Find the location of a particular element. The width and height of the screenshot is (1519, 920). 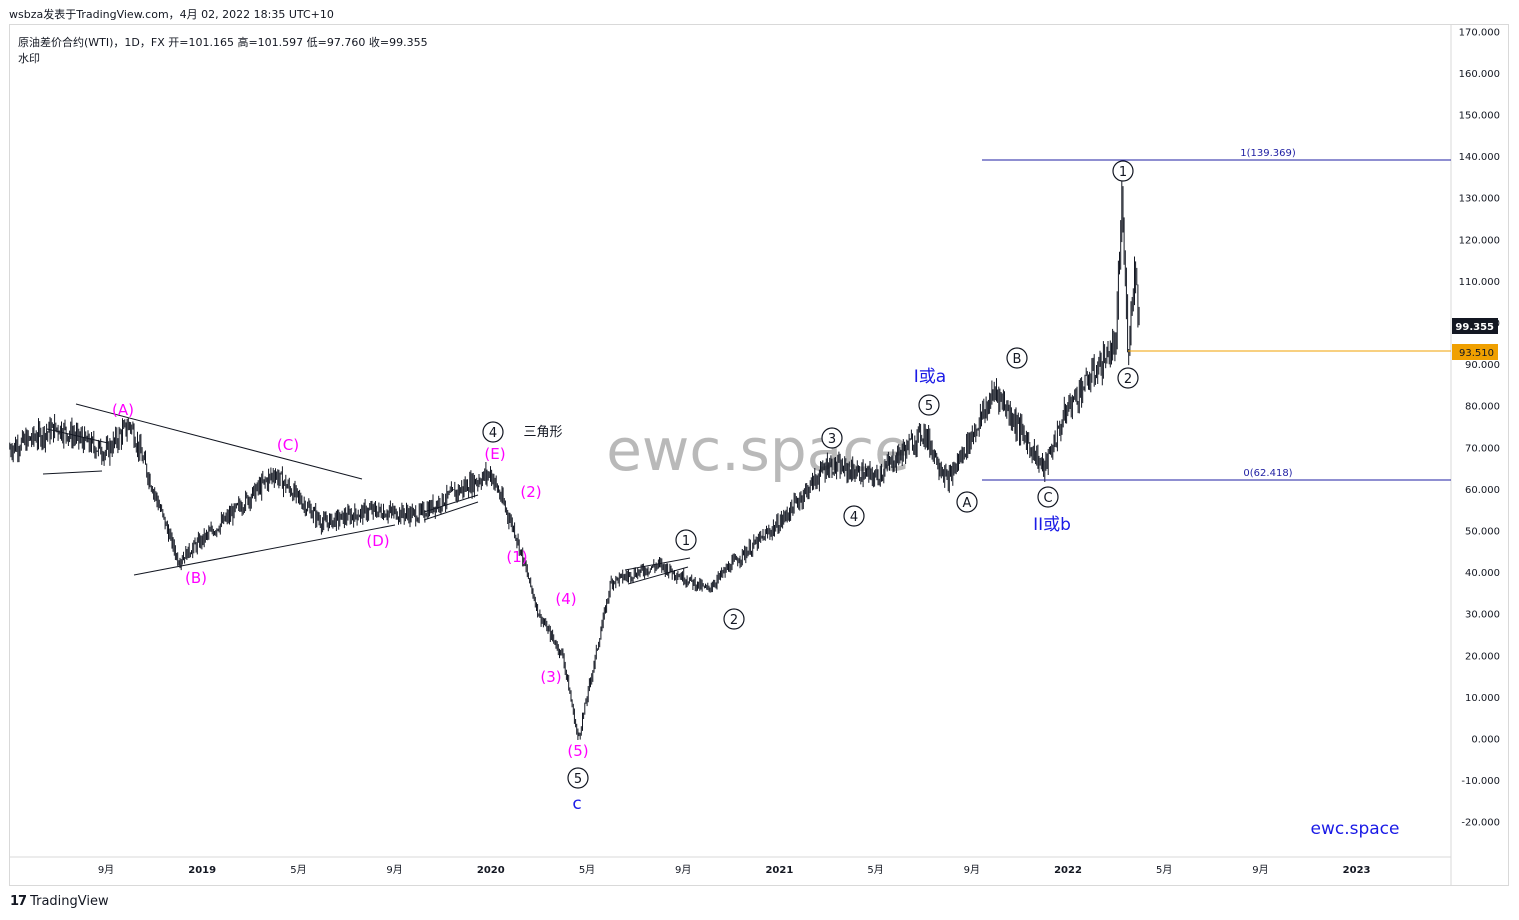

wave-label-c-blue: c is located at coordinates (576, 804).